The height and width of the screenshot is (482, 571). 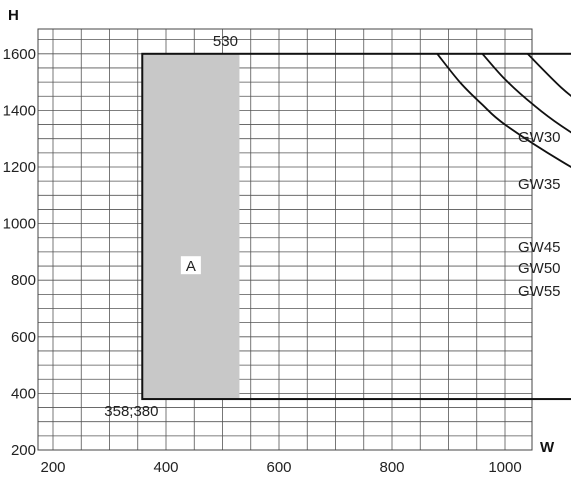 I want to click on y-axis-label: H, so click(x=13, y=15).